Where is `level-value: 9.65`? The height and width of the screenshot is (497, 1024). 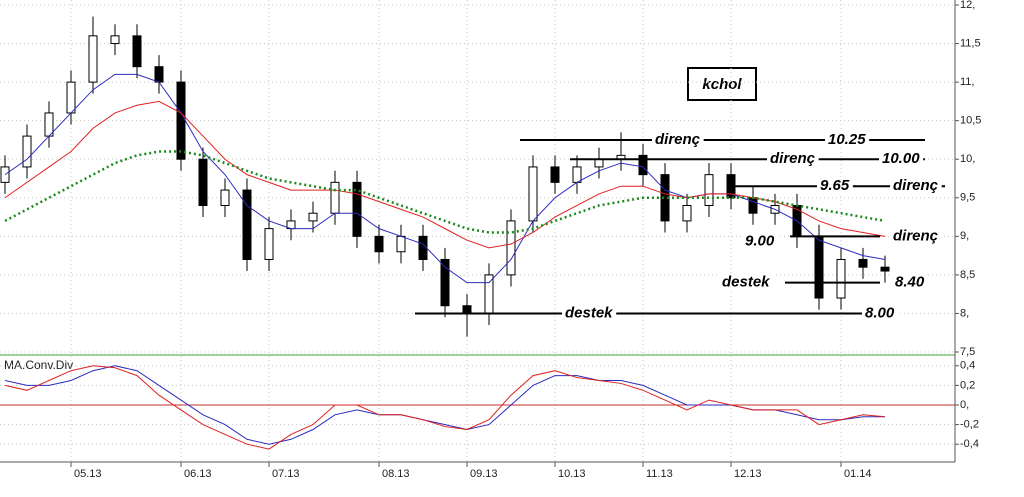 level-value: 9.65 is located at coordinates (835, 185).